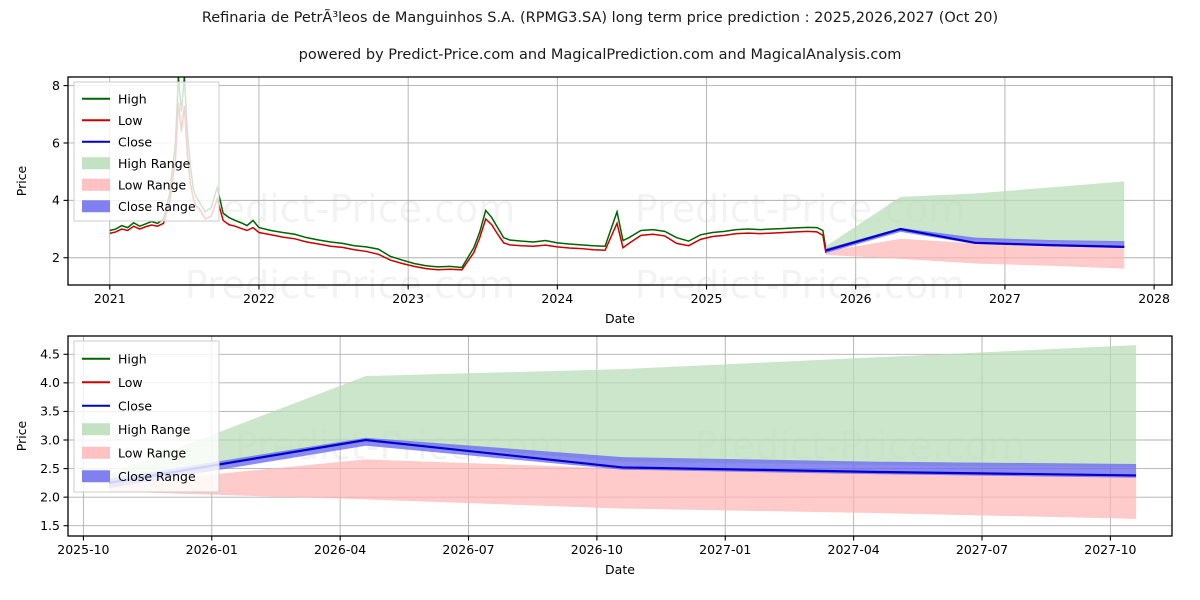 The height and width of the screenshot is (600, 1200). I want to click on x-axis-tick-label: 2026-07, so click(468, 549).